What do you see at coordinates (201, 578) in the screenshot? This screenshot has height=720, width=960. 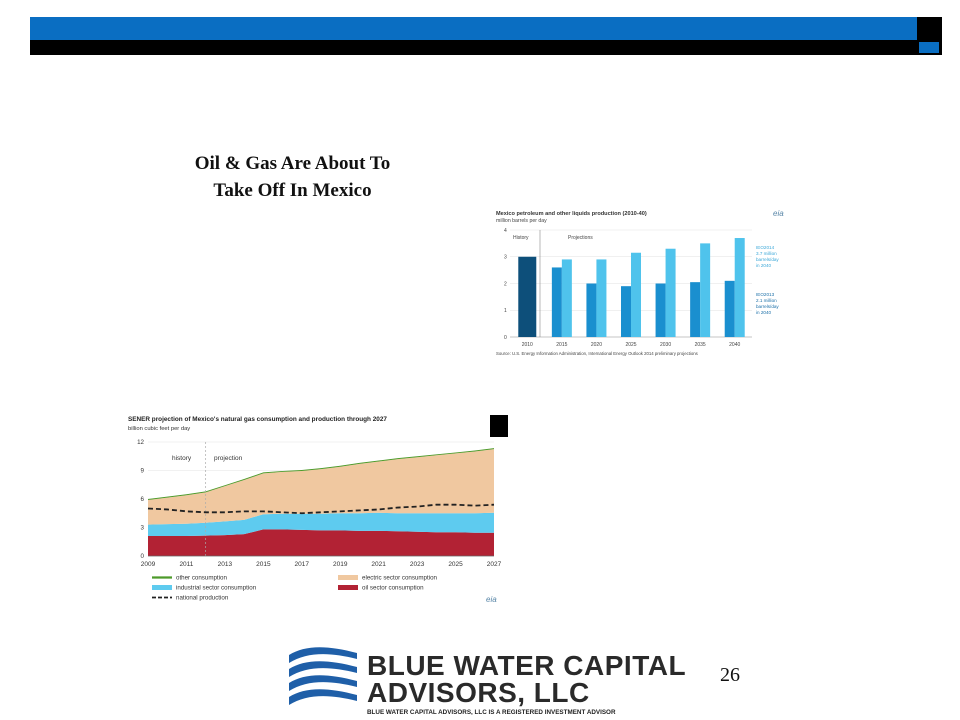 I see `legend-label: other consumption` at bounding box center [201, 578].